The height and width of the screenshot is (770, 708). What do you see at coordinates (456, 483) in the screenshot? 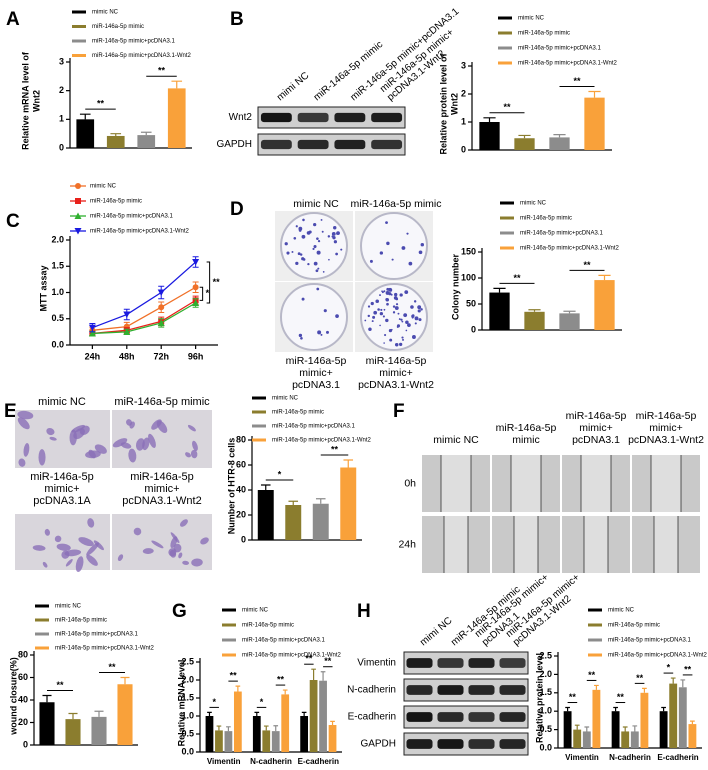
I see `wound-edge` at bounding box center [456, 483].